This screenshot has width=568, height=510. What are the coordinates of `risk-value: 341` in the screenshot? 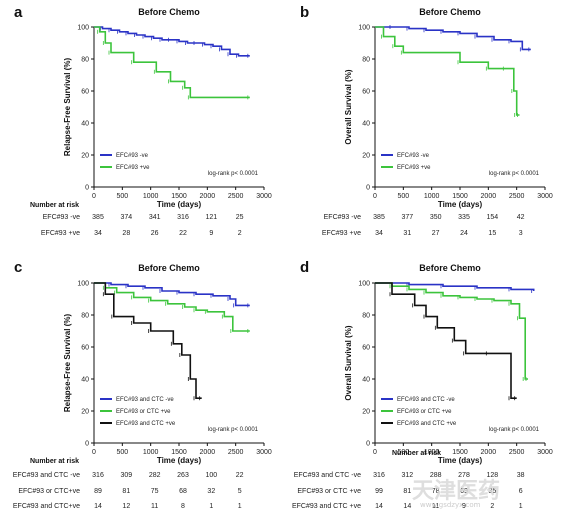 It's located at (155, 217).